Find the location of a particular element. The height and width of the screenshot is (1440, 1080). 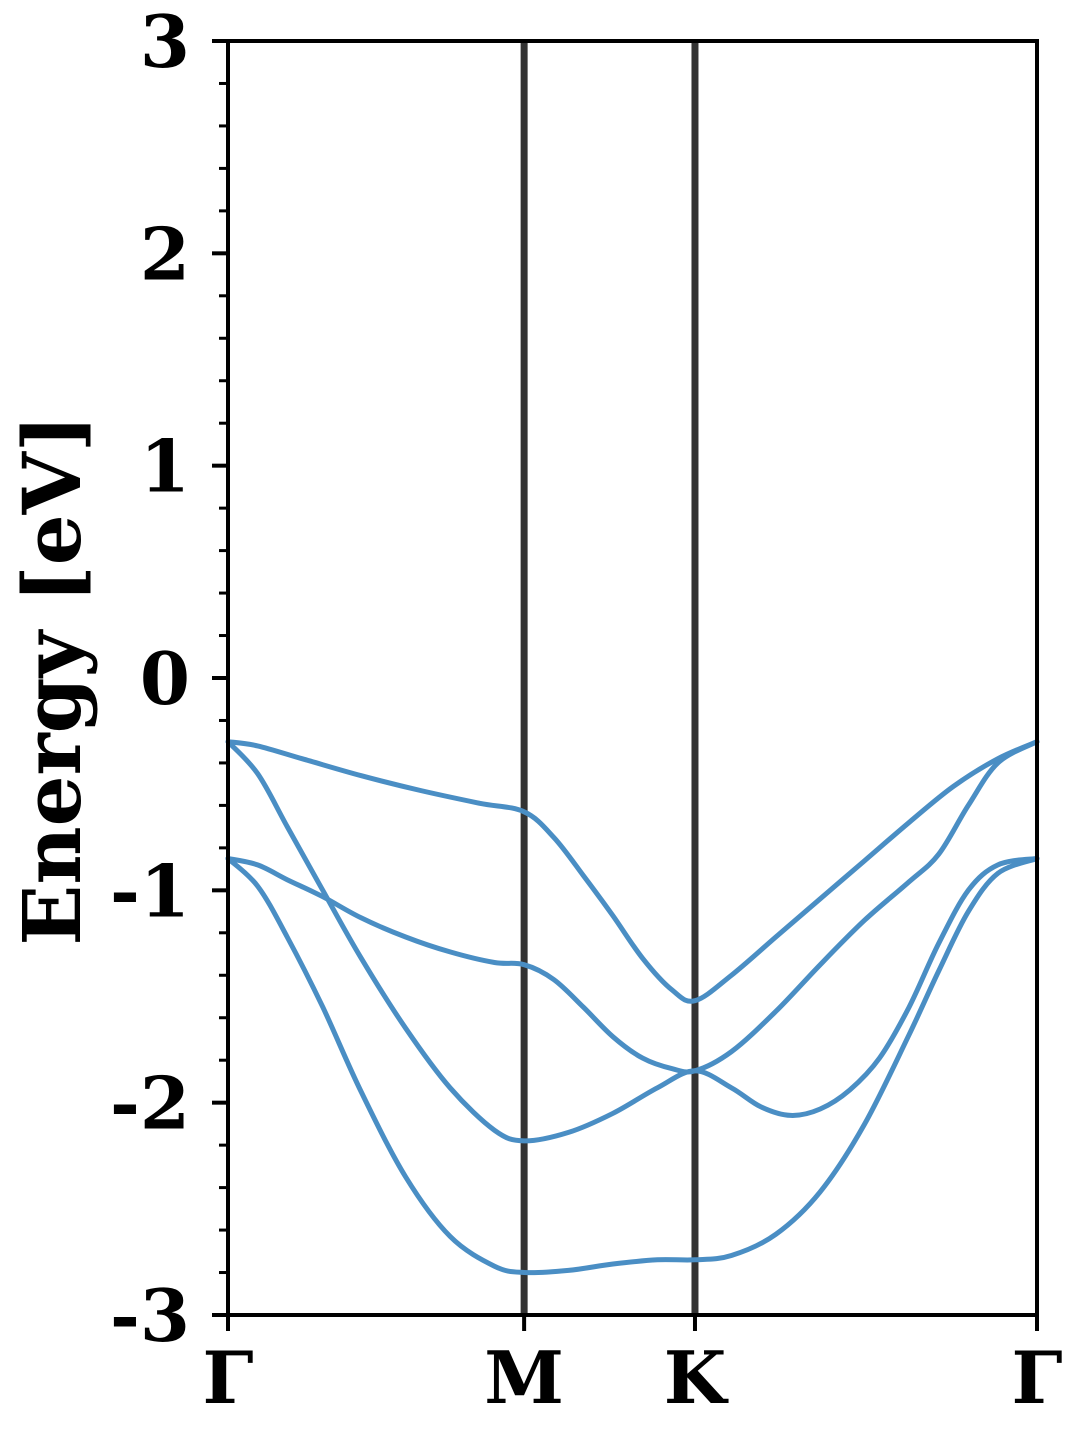

y-tick-label: -2 is located at coordinates (150, 1103).